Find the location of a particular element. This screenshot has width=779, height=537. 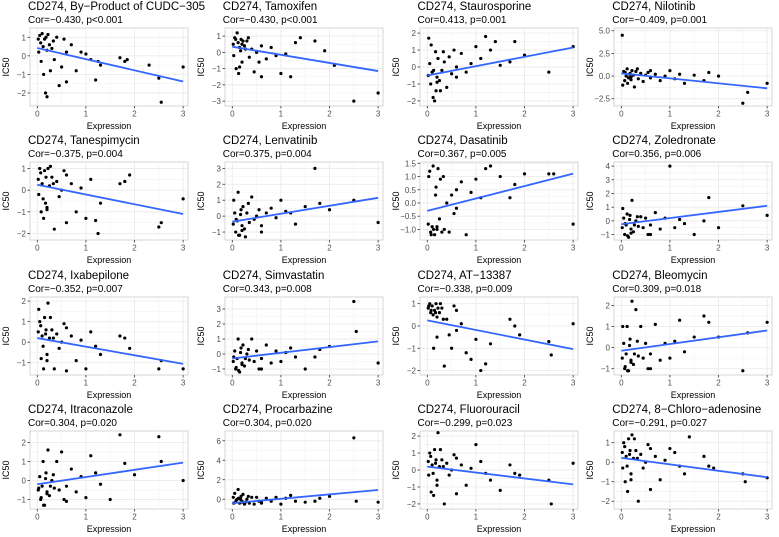

panel-title: CD274, Fluorouracil is located at coordinates (468, 409).